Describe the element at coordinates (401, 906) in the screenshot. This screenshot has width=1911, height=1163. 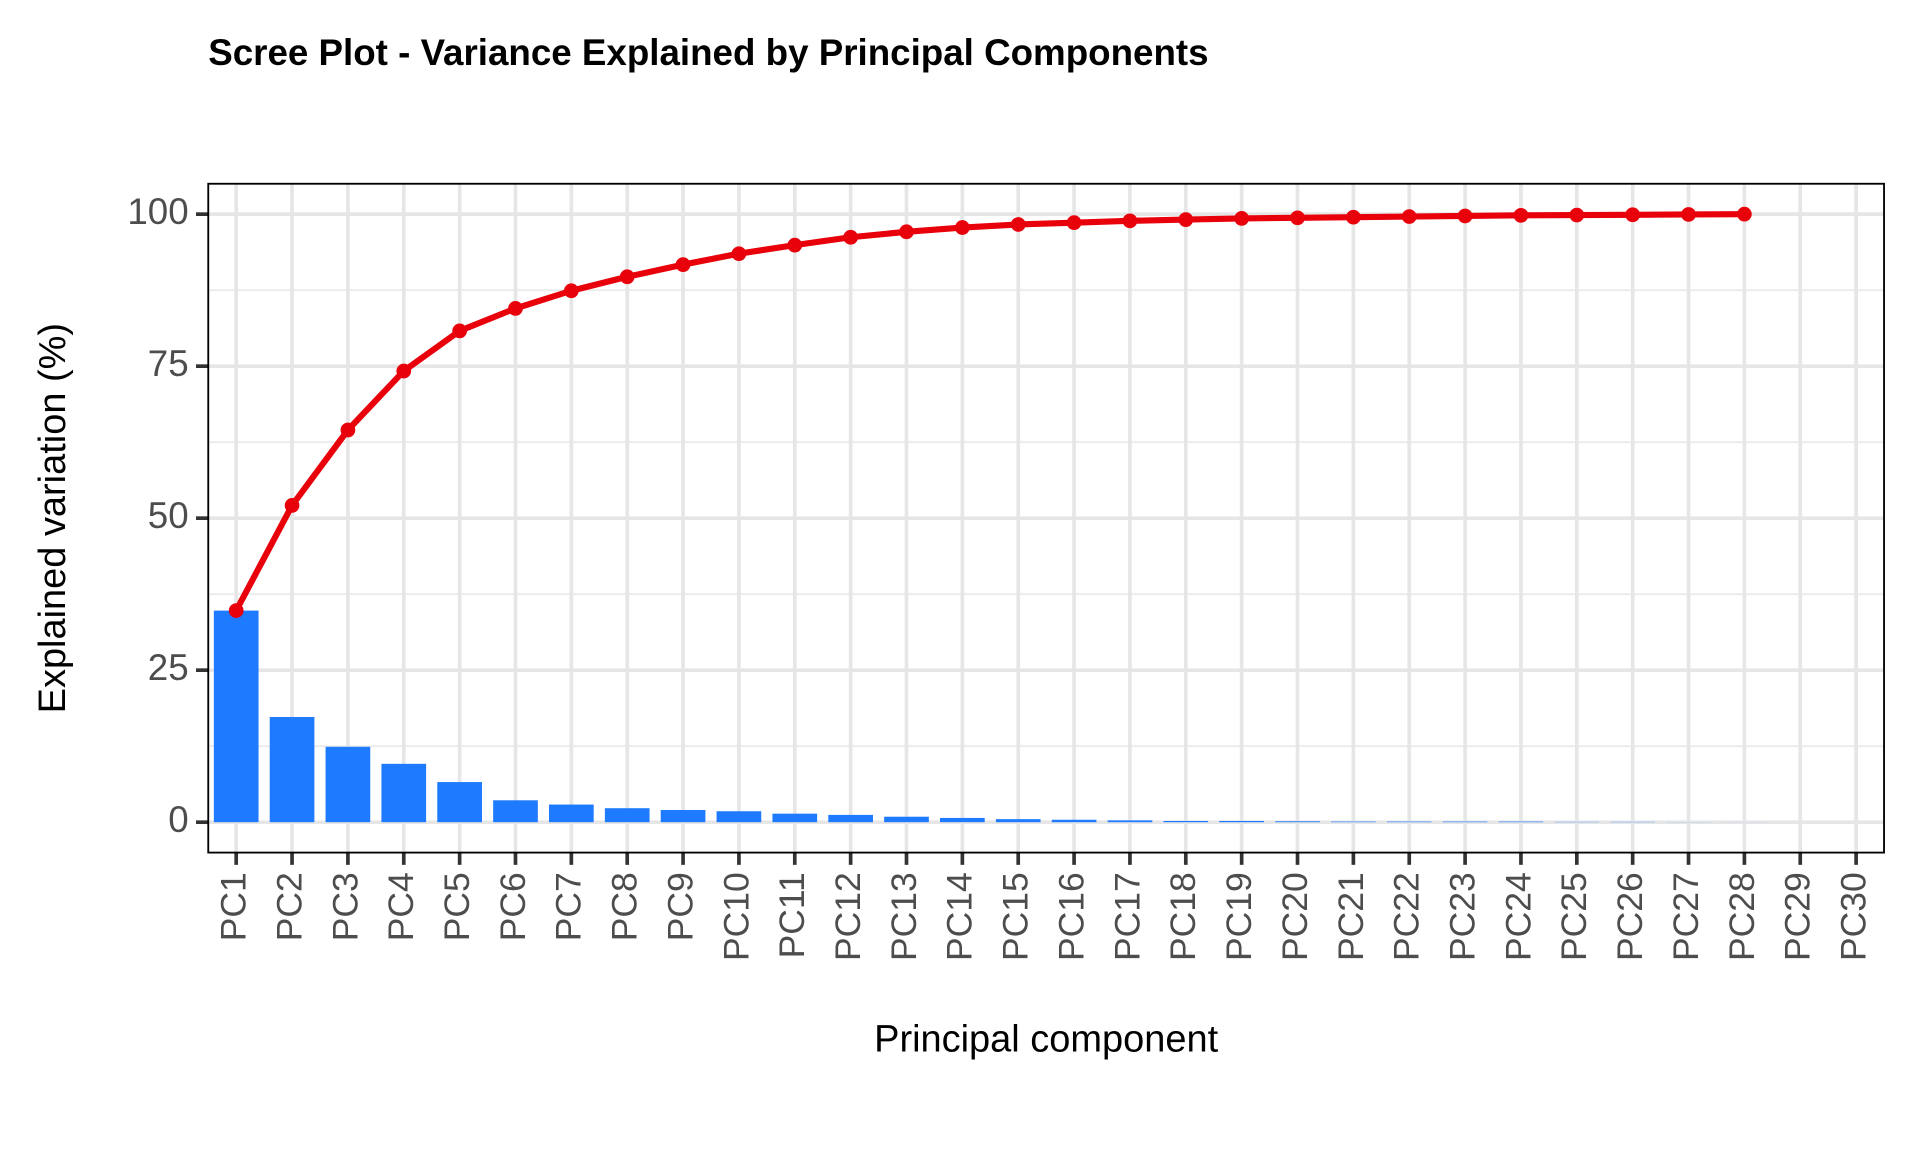
I see `x-tick-label: PC4` at that location.